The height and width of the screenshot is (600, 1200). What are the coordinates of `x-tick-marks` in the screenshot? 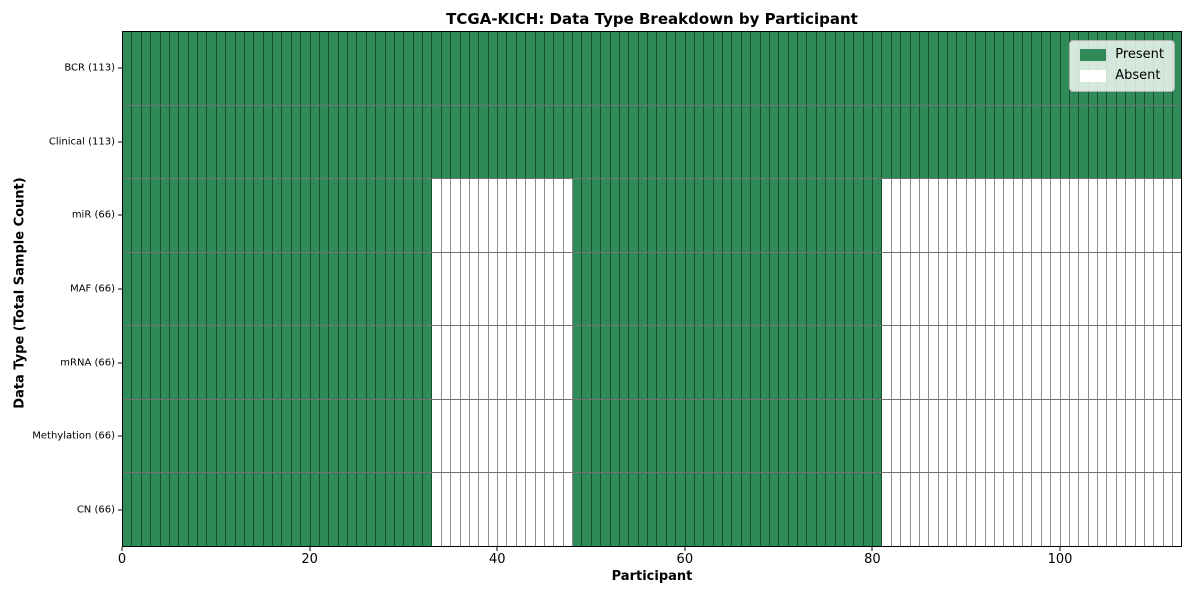 It's located at (651, 549).